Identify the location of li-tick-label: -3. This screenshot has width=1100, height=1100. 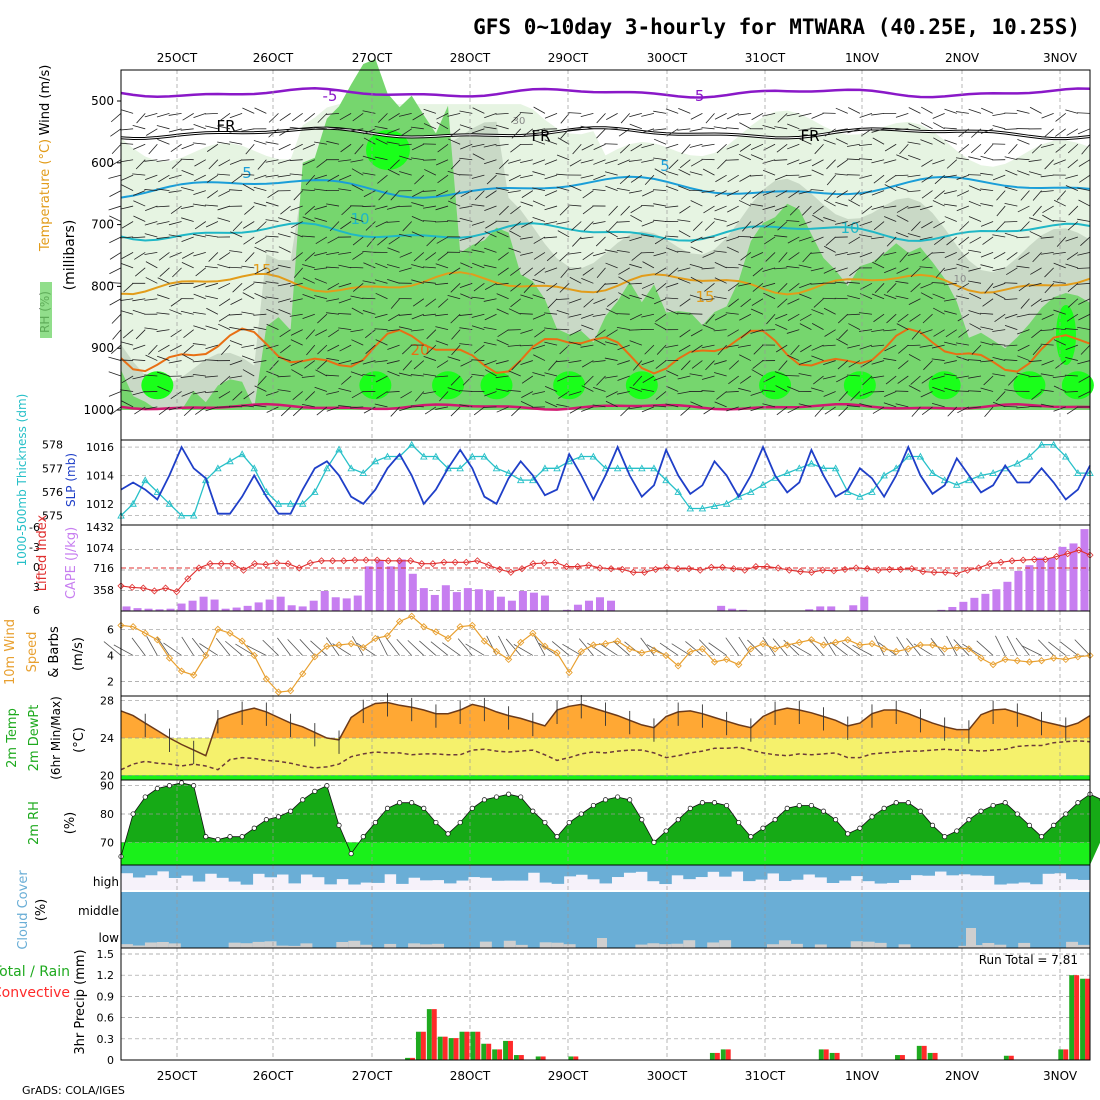
(34, 547).